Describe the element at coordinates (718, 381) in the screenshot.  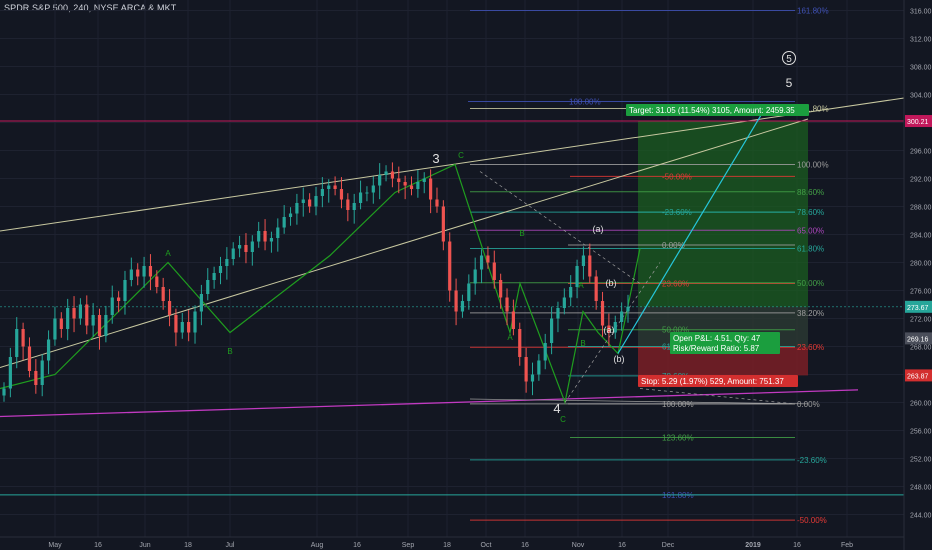
I see `stop-box` at that location.